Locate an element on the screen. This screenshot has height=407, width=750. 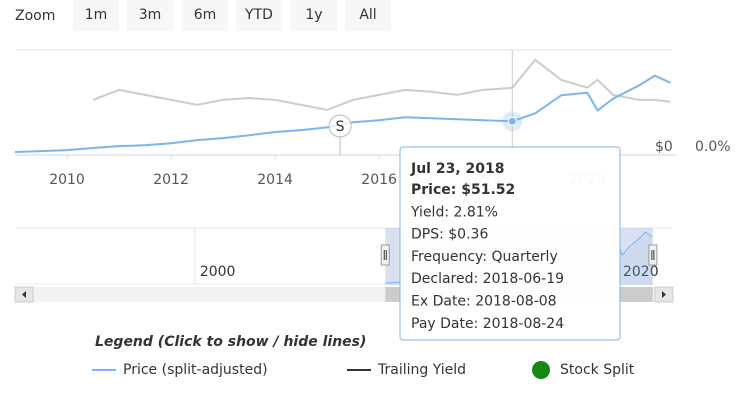
tooltip-line: Frequency: Quarterly is located at coordinates (484, 257).